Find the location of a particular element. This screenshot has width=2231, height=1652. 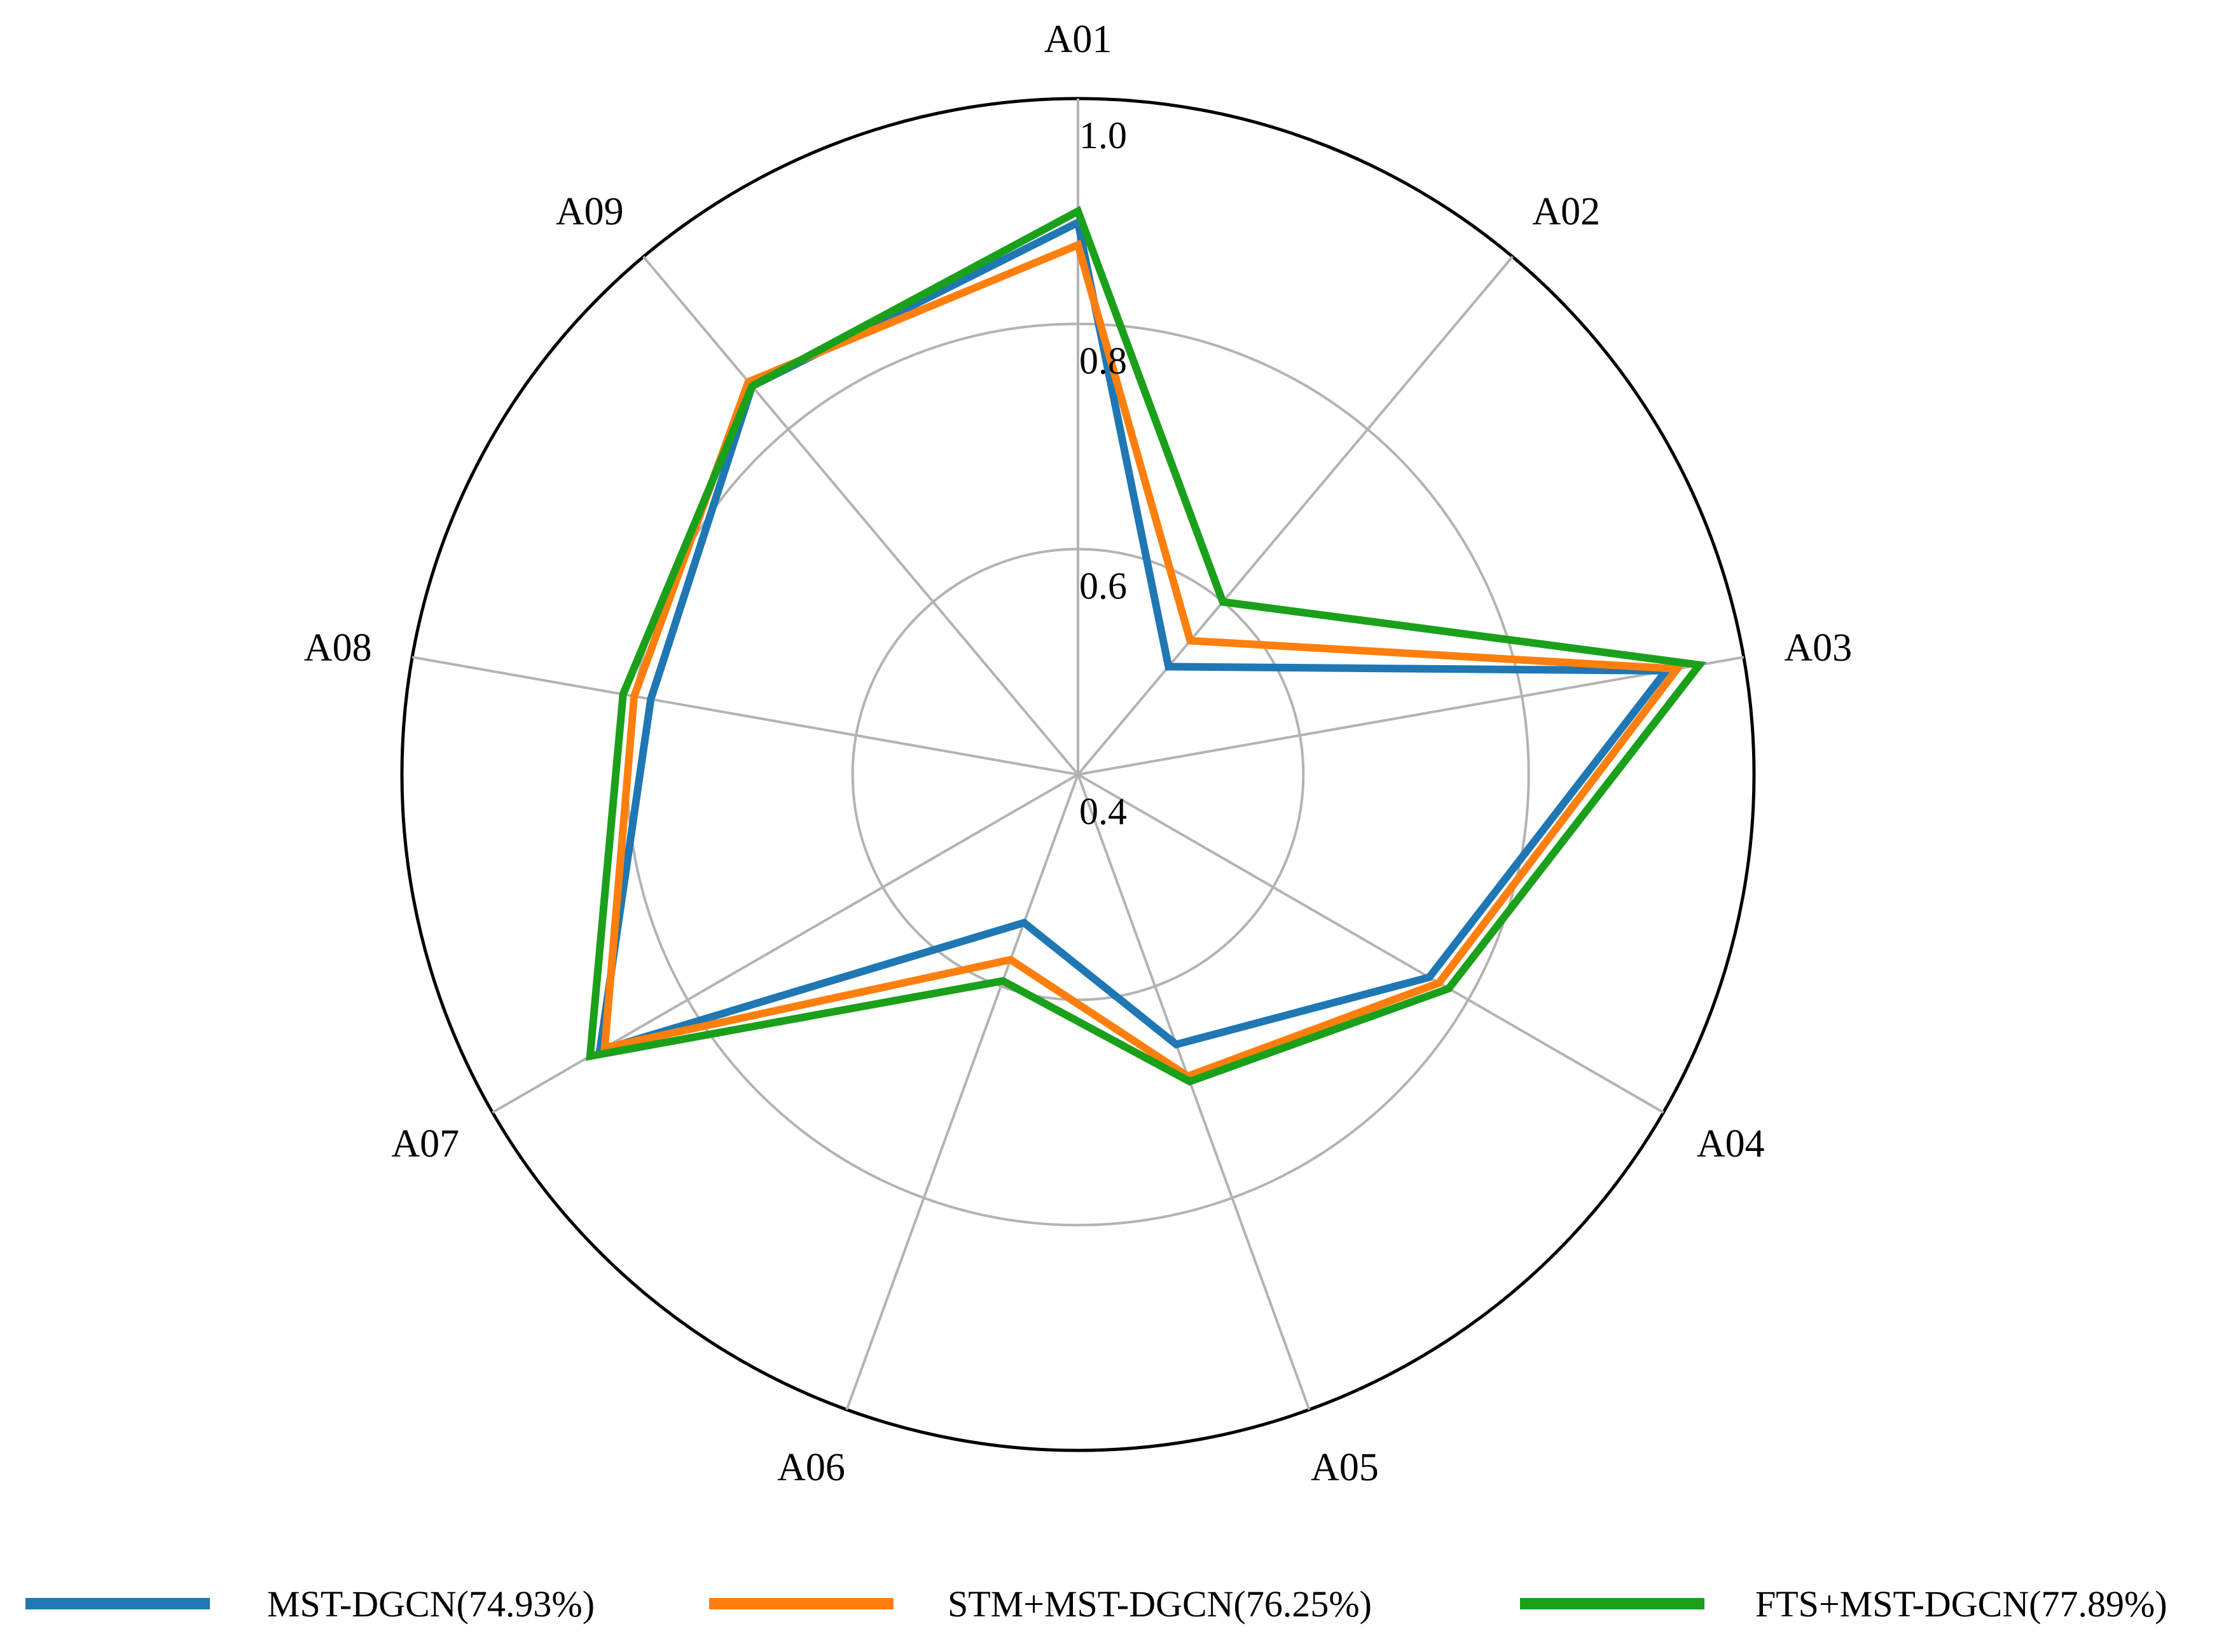

category-label-a01: A01 is located at coordinates (1078, 39).